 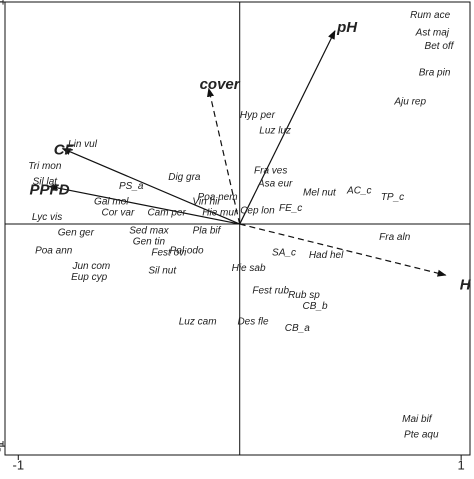 What do you see at coordinates (326, 255) in the screenshot?
I see `species-point: Had hel` at bounding box center [326, 255].